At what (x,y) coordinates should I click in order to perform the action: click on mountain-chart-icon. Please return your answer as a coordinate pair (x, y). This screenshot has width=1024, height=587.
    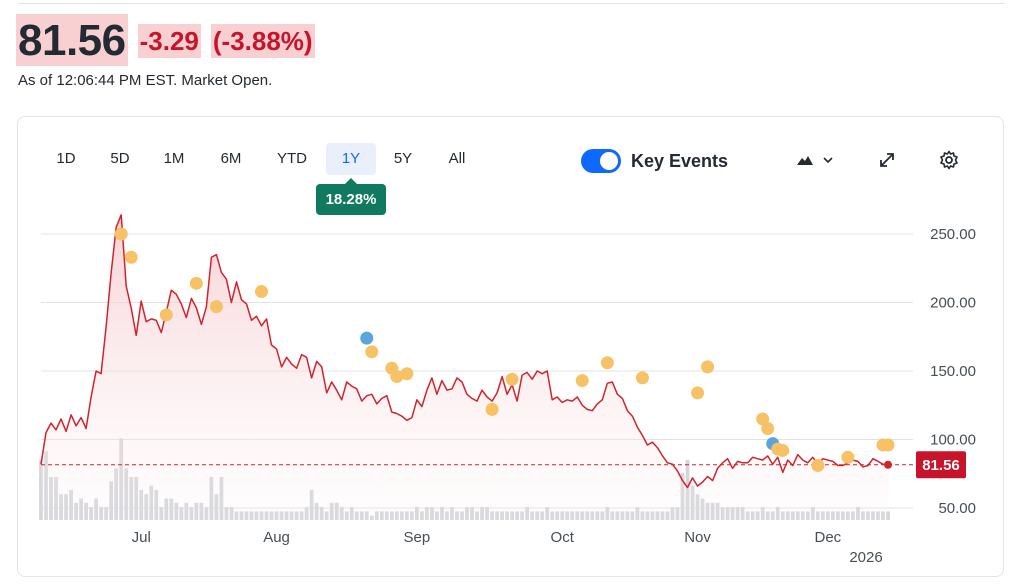
    Looking at the image, I should click on (815, 160).